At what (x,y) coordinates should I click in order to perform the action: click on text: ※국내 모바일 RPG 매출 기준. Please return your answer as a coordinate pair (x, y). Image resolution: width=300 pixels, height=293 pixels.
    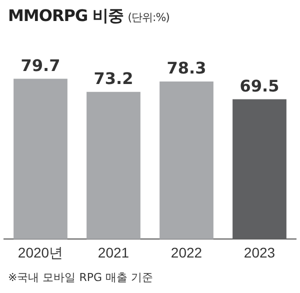
    Looking at the image, I should click on (81, 277).